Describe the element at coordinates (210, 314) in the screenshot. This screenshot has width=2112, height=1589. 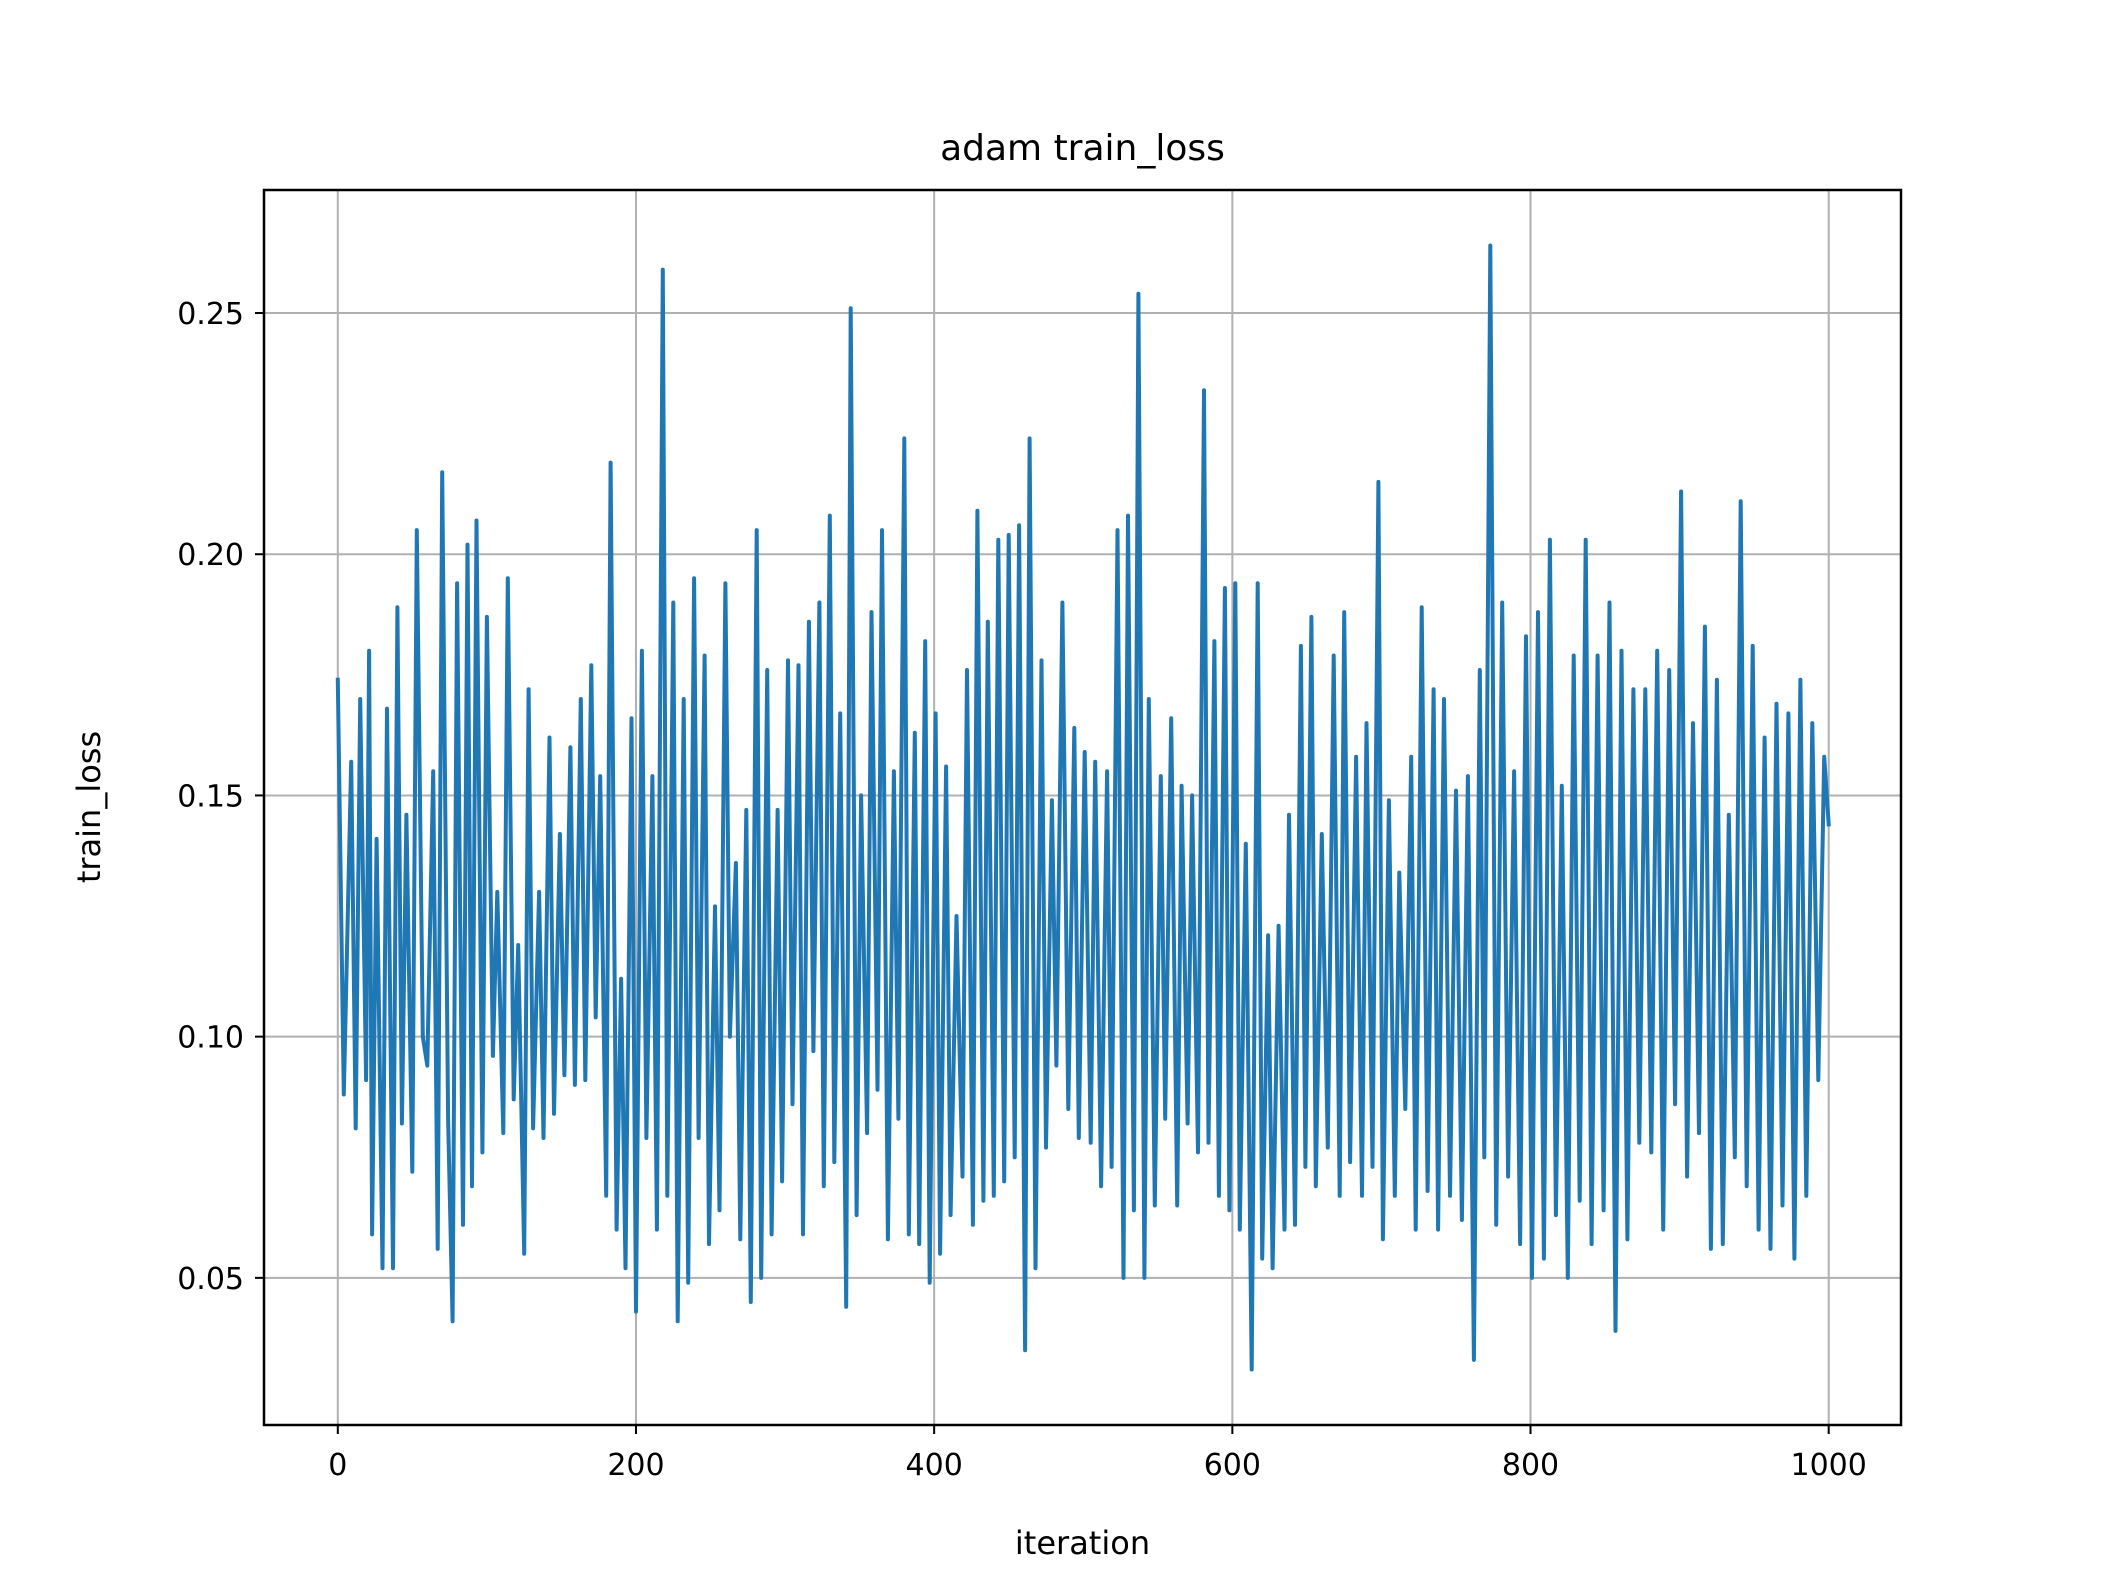
I see `y-tick-label: 0.25` at that location.